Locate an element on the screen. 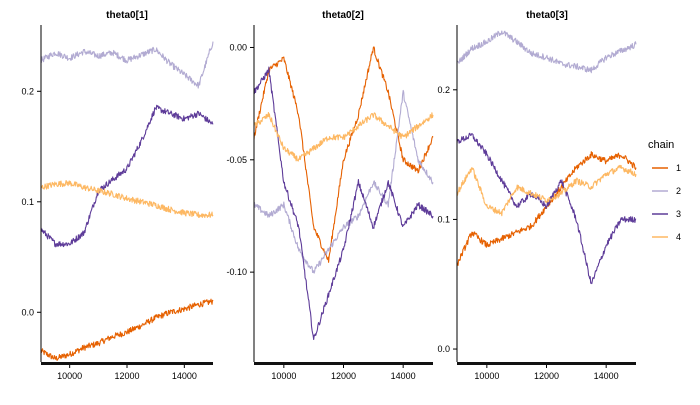 This screenshot has height=405, width=700. panel-theta0-3: theta0[3] is located at coordinates (547, 15).